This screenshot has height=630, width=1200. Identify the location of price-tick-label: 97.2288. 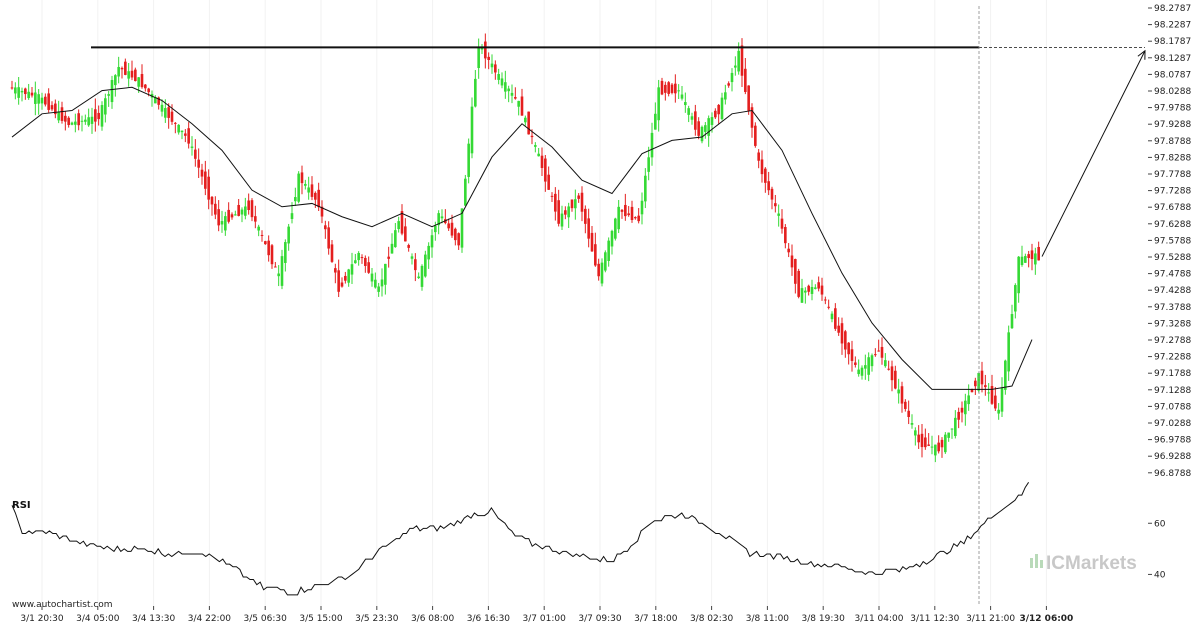
(1172, 358).